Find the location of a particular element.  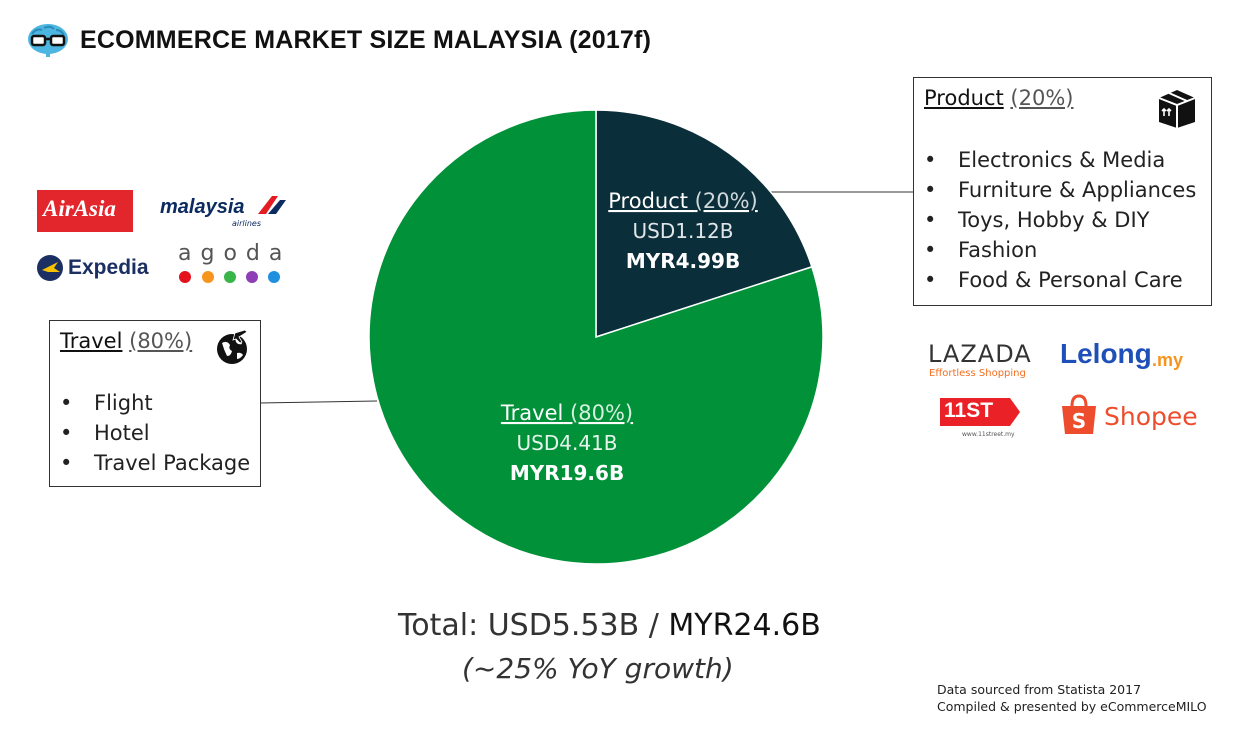

growth-note: (~25% YoY growth) is located at coordinates (598, 668).